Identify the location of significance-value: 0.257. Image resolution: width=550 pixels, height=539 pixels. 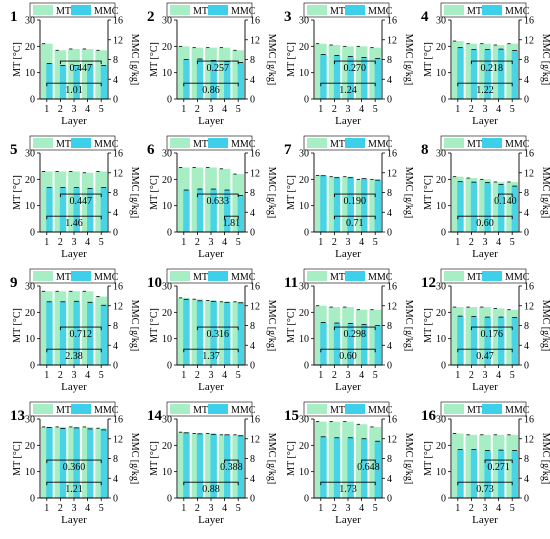
(218, 68).